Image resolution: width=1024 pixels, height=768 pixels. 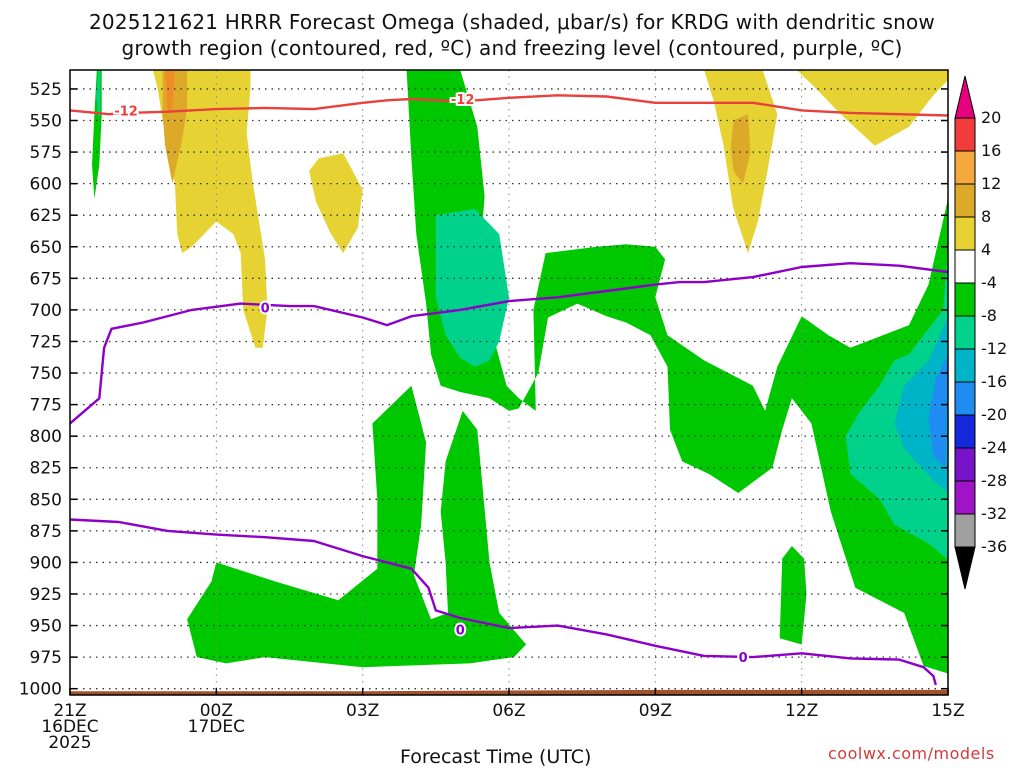 What do you see at coordinates (989, 282) in the screenshot?
I see `colorbar-label--4: -4` at bounding box center [989, 282].